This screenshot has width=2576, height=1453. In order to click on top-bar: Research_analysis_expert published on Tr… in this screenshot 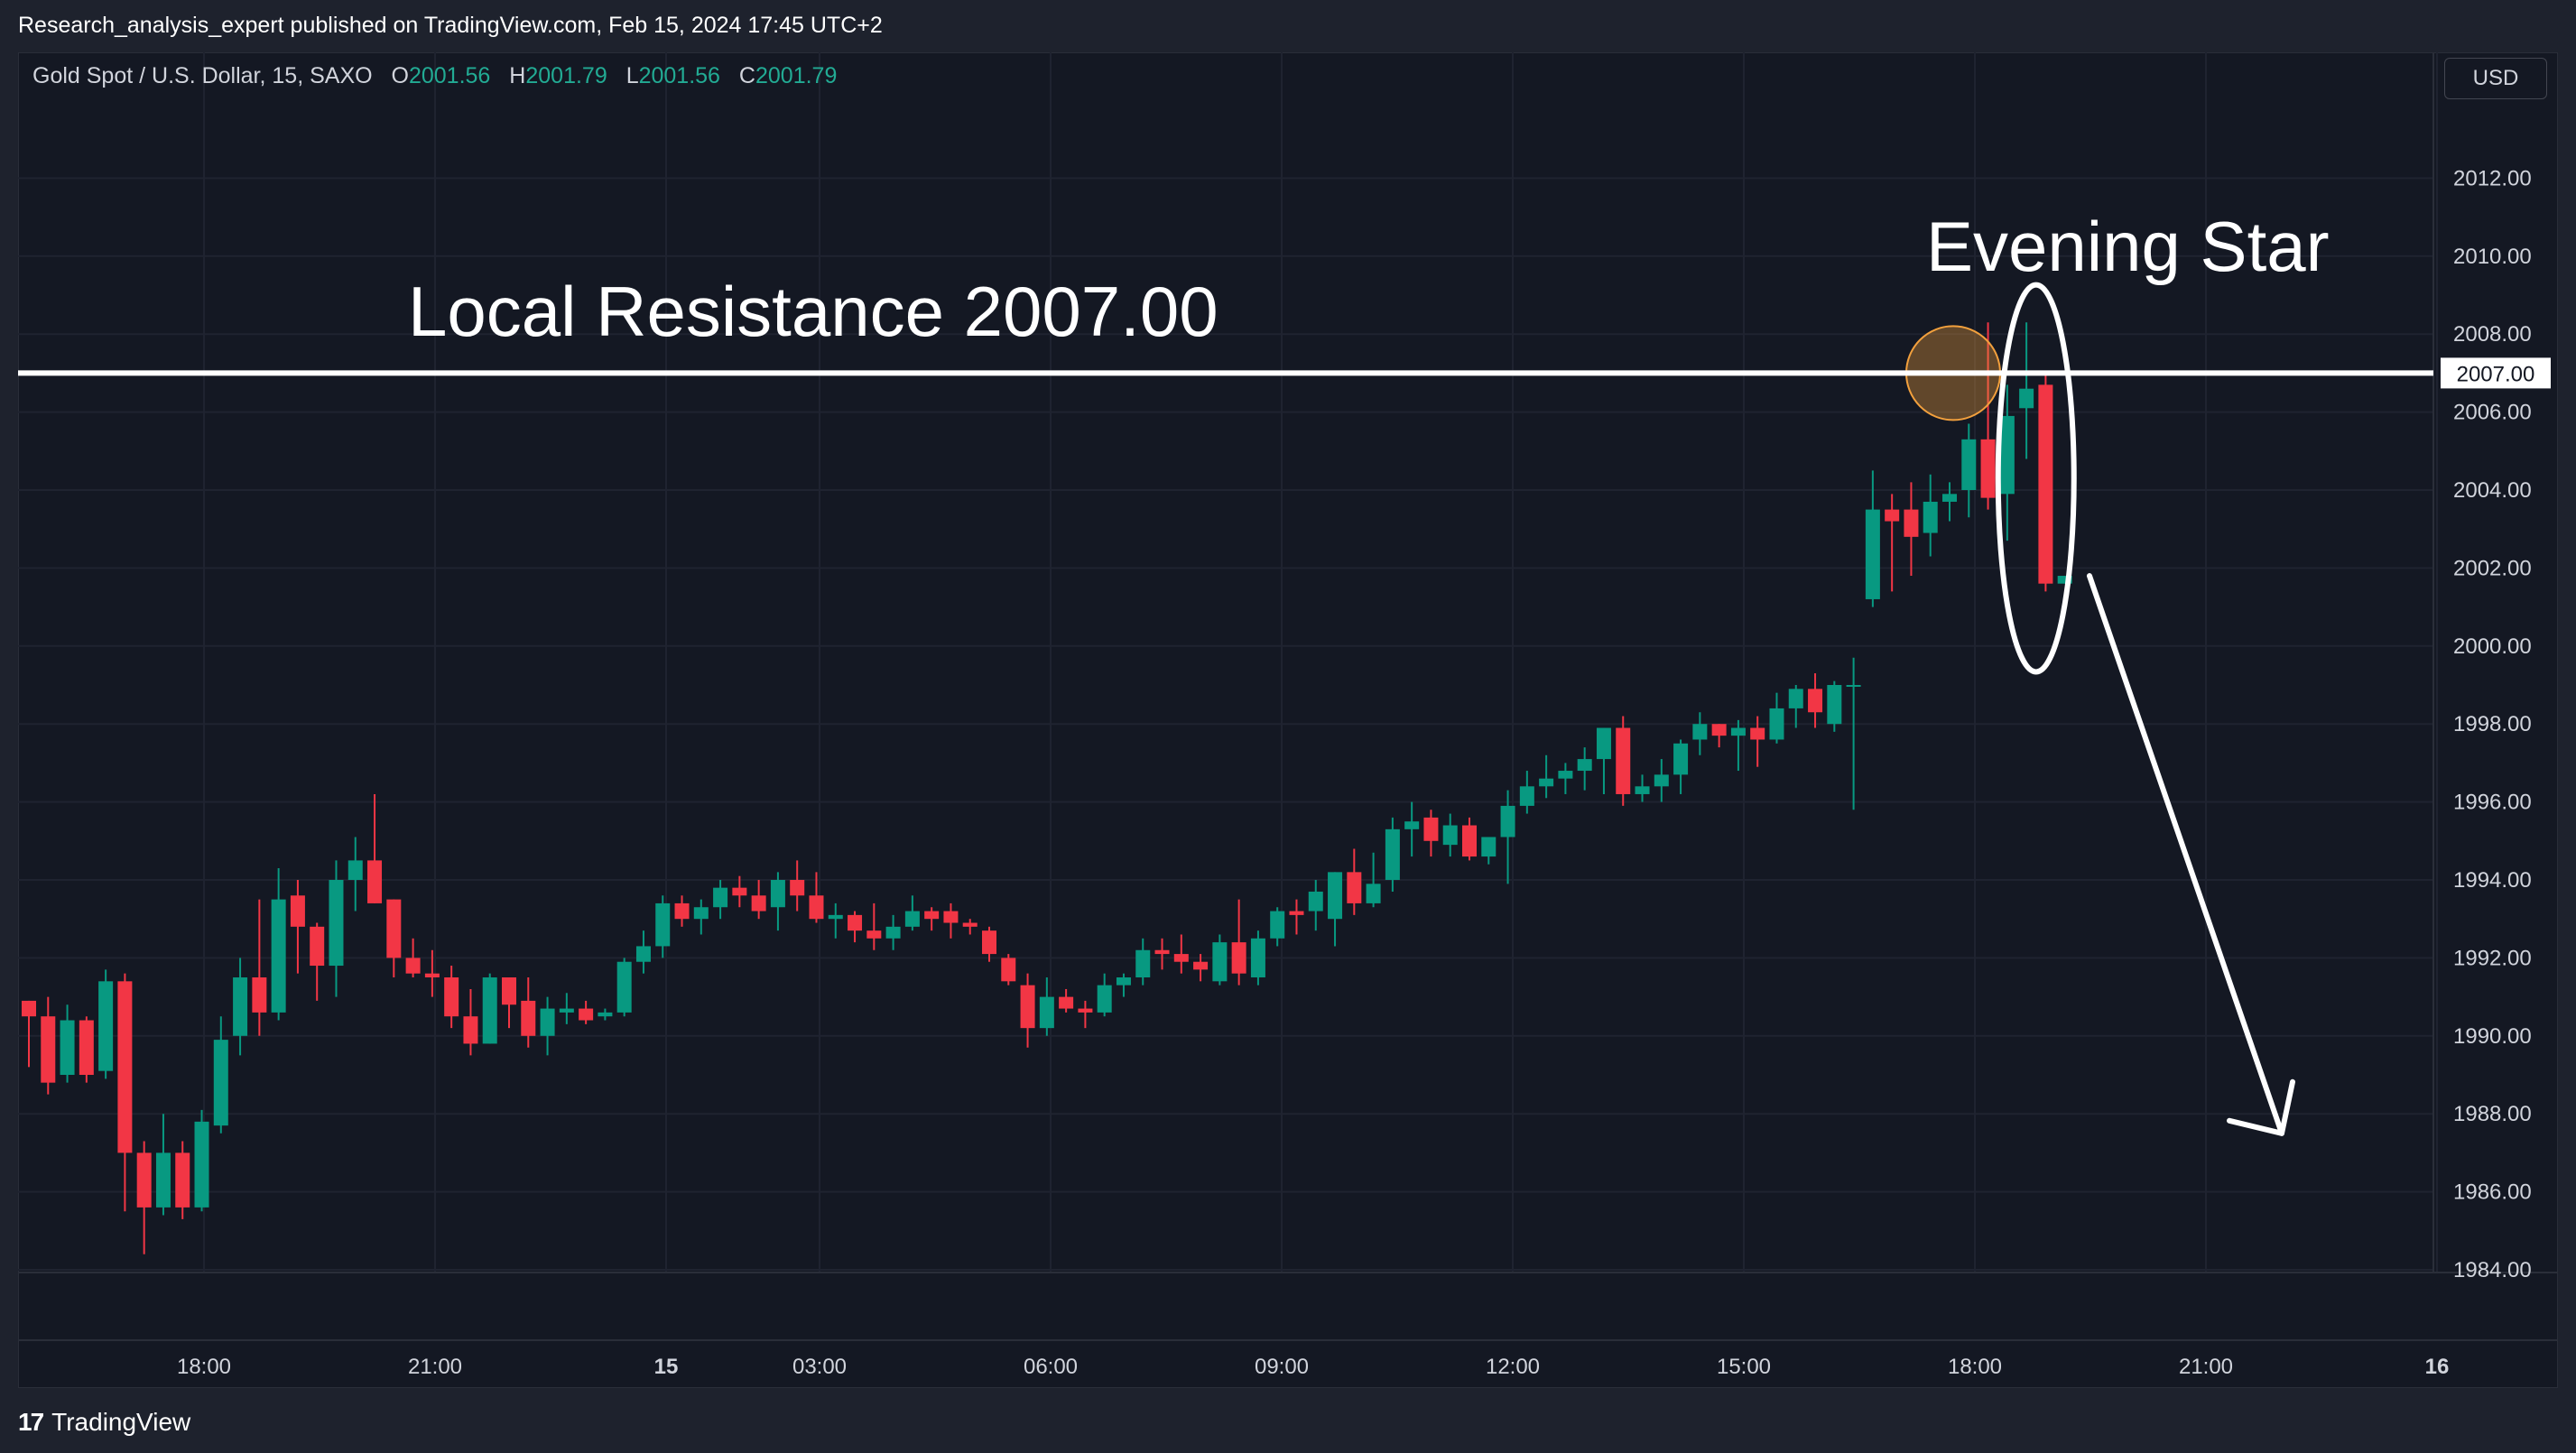, I will do `click(1288, 26)`.